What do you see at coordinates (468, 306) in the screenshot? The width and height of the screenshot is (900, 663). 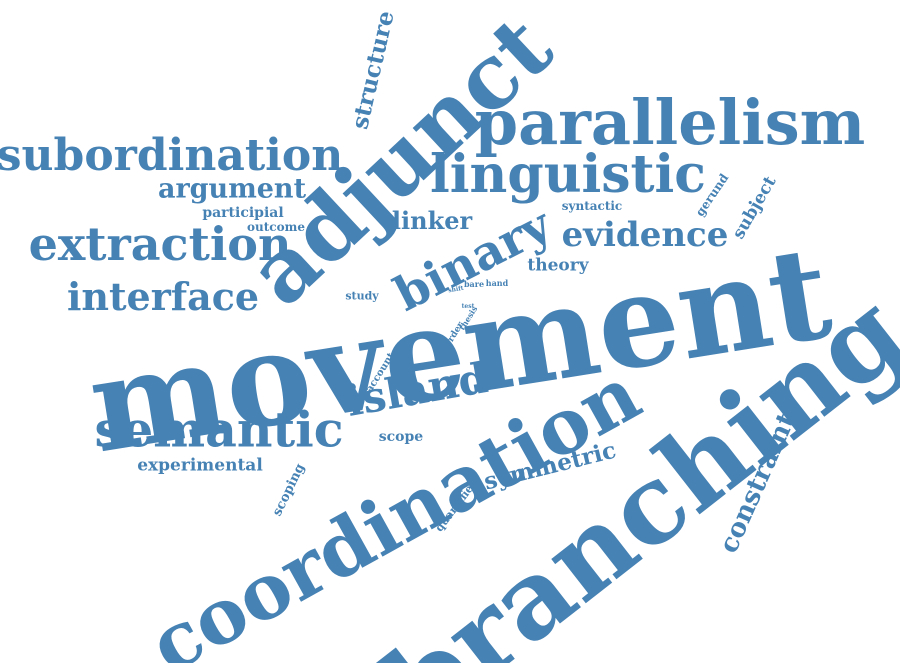 I see `word-test: test` at bounding box center [468, 306].